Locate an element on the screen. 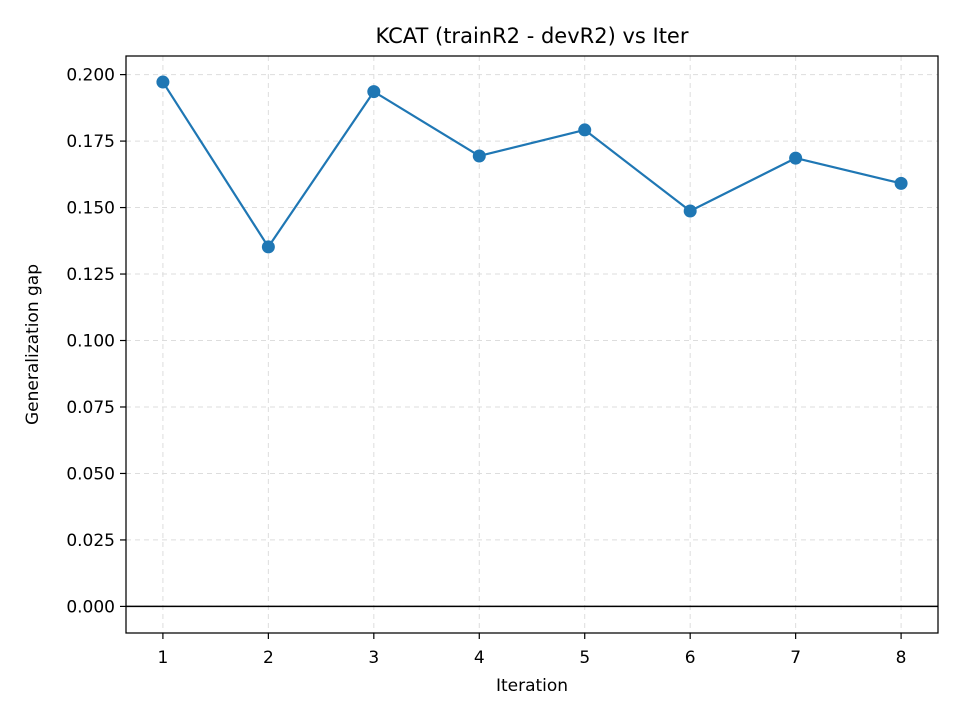 This screenshot has width=960, height=724. y-tick-label-3: 0.050 is located at coordinates (90, 474).